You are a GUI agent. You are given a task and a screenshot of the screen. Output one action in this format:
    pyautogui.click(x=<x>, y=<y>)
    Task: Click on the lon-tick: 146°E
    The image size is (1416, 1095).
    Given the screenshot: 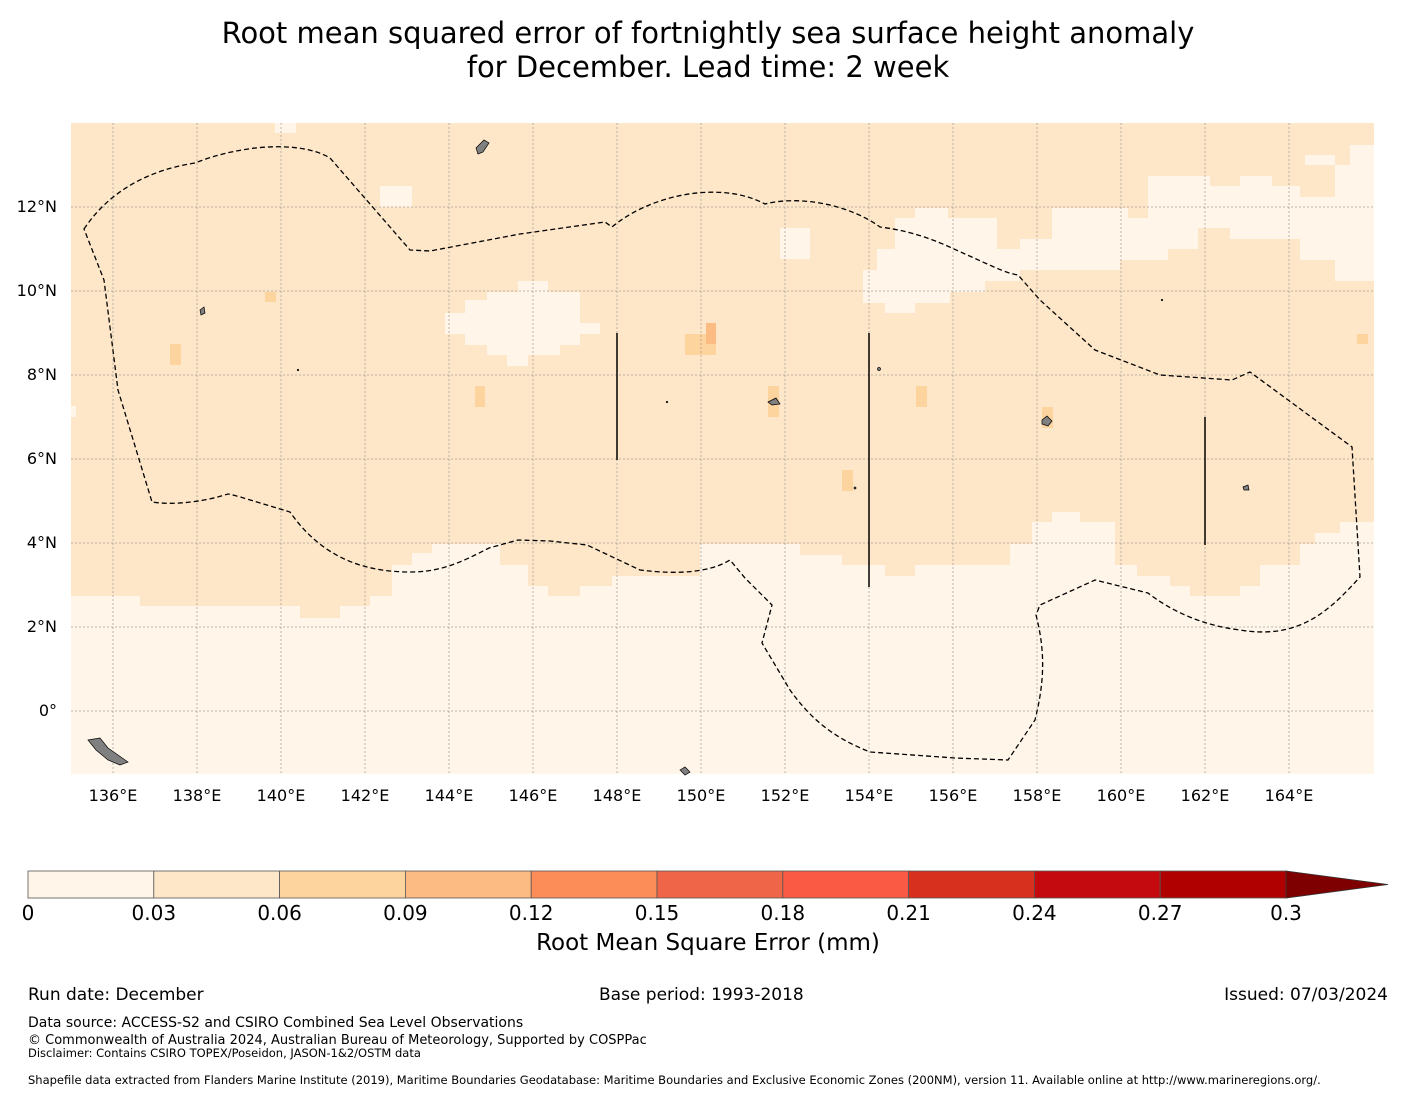 What is the action you would take?
    pyautogui.click(x=533, y=795)
    